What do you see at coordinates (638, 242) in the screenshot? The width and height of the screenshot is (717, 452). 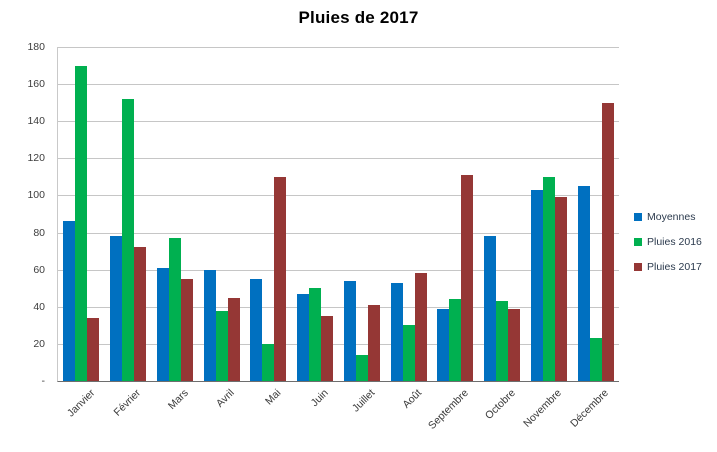 I see `legend-swatch-pluies-2016` at bounding box center [638, 242].